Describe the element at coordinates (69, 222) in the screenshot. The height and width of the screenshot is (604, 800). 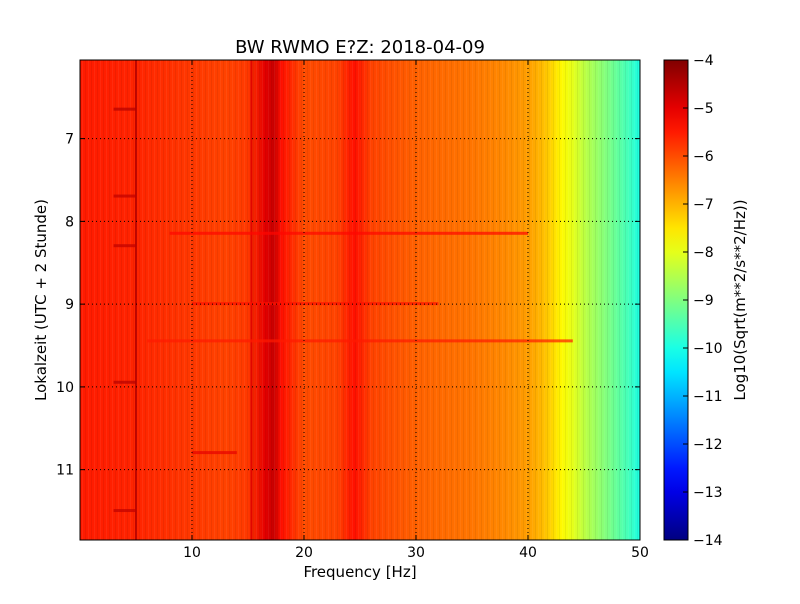
I see `y-tick-label: 8` at that location.